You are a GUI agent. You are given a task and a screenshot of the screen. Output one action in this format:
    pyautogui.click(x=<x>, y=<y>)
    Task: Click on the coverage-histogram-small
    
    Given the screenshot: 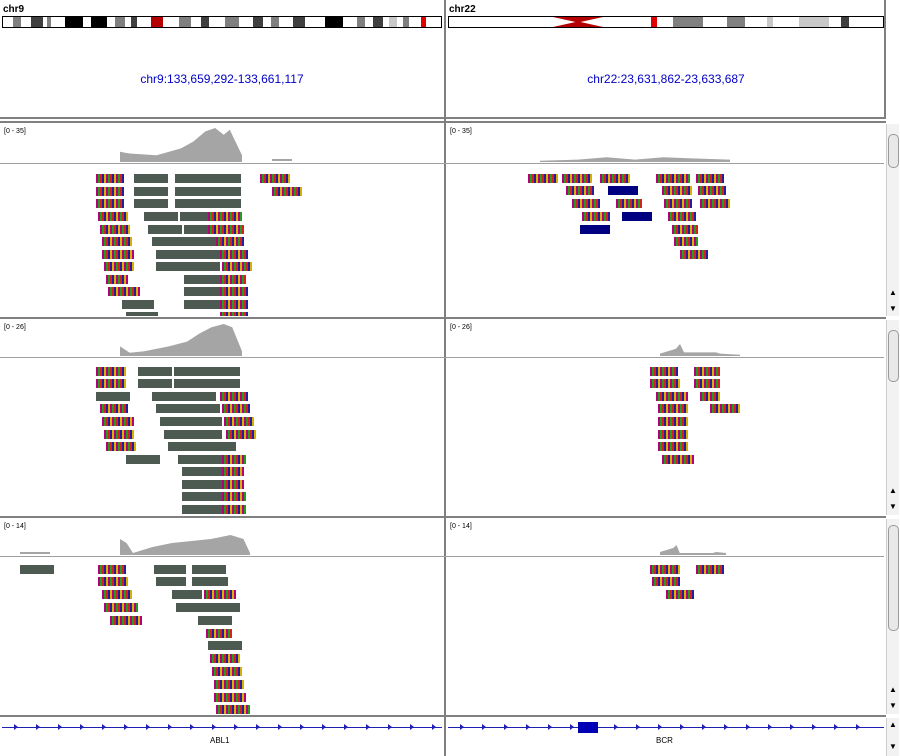 What is the action you would take?
    pyautogui.click(x=282, y=160)
    